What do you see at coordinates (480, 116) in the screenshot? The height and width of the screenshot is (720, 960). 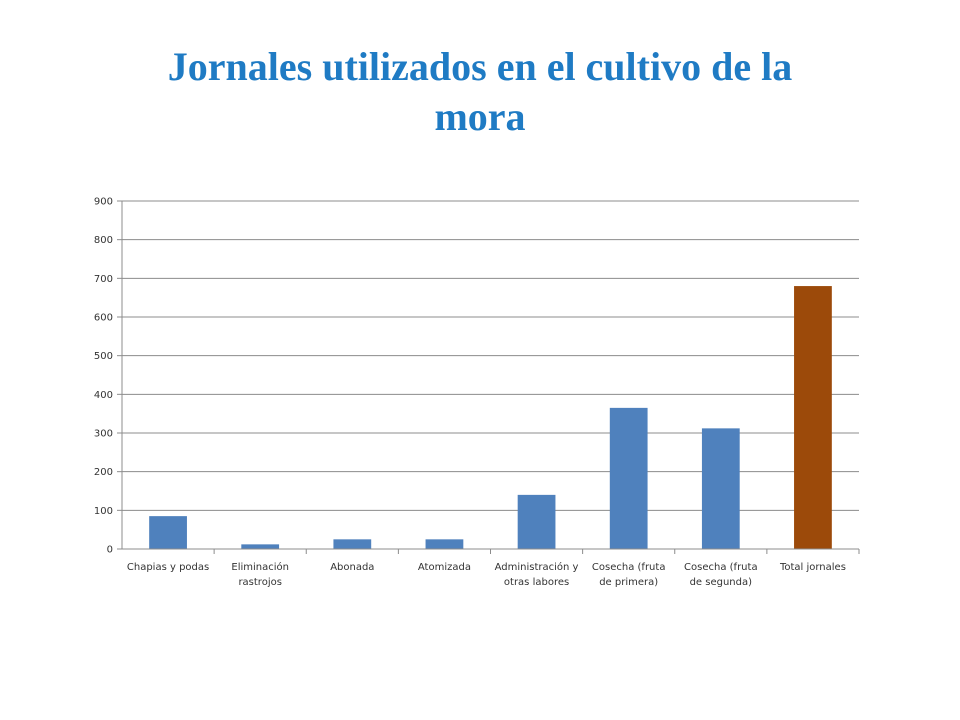 I see `title-line-2: mora` at bounding box center [480, 116].